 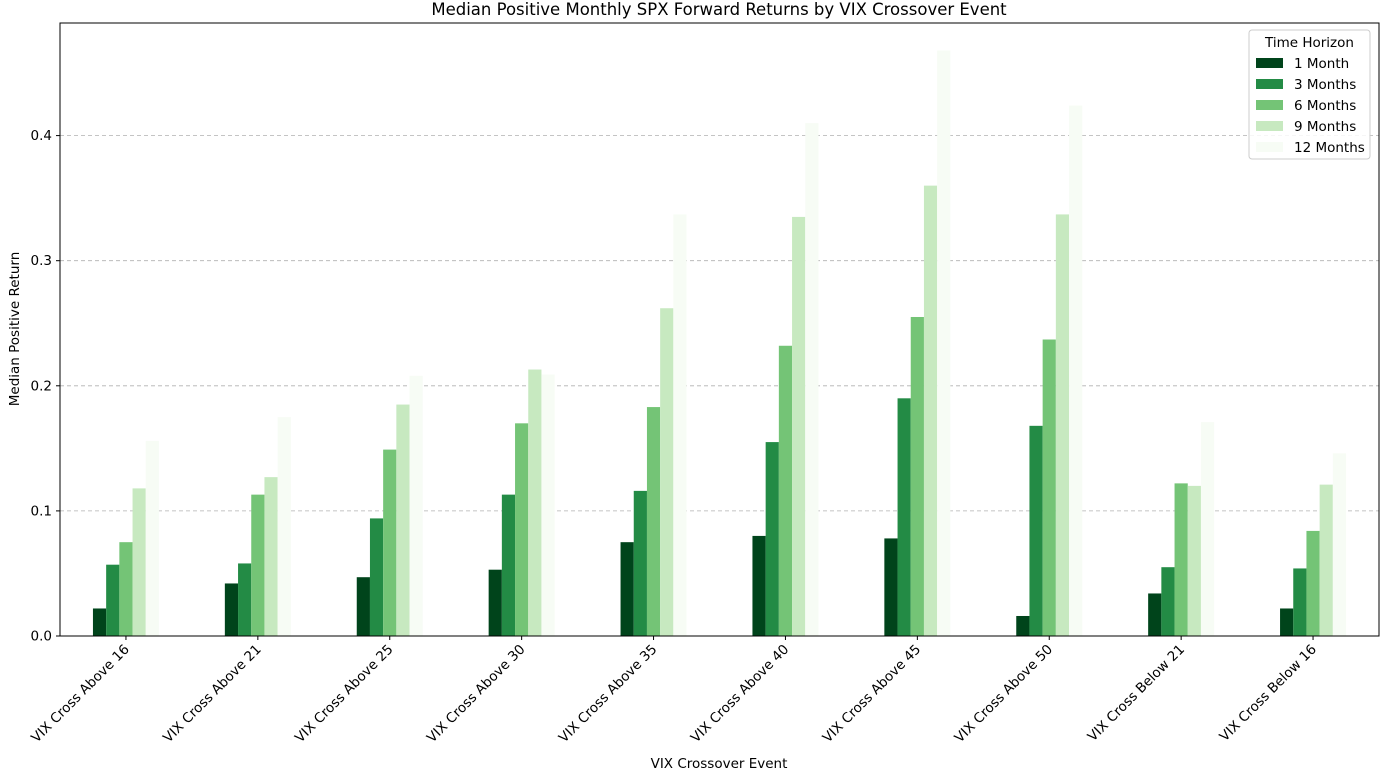 I want to click on y-axis: 0.0 0.1 0.2 0.3 0.4, so click(x=45, y=386).